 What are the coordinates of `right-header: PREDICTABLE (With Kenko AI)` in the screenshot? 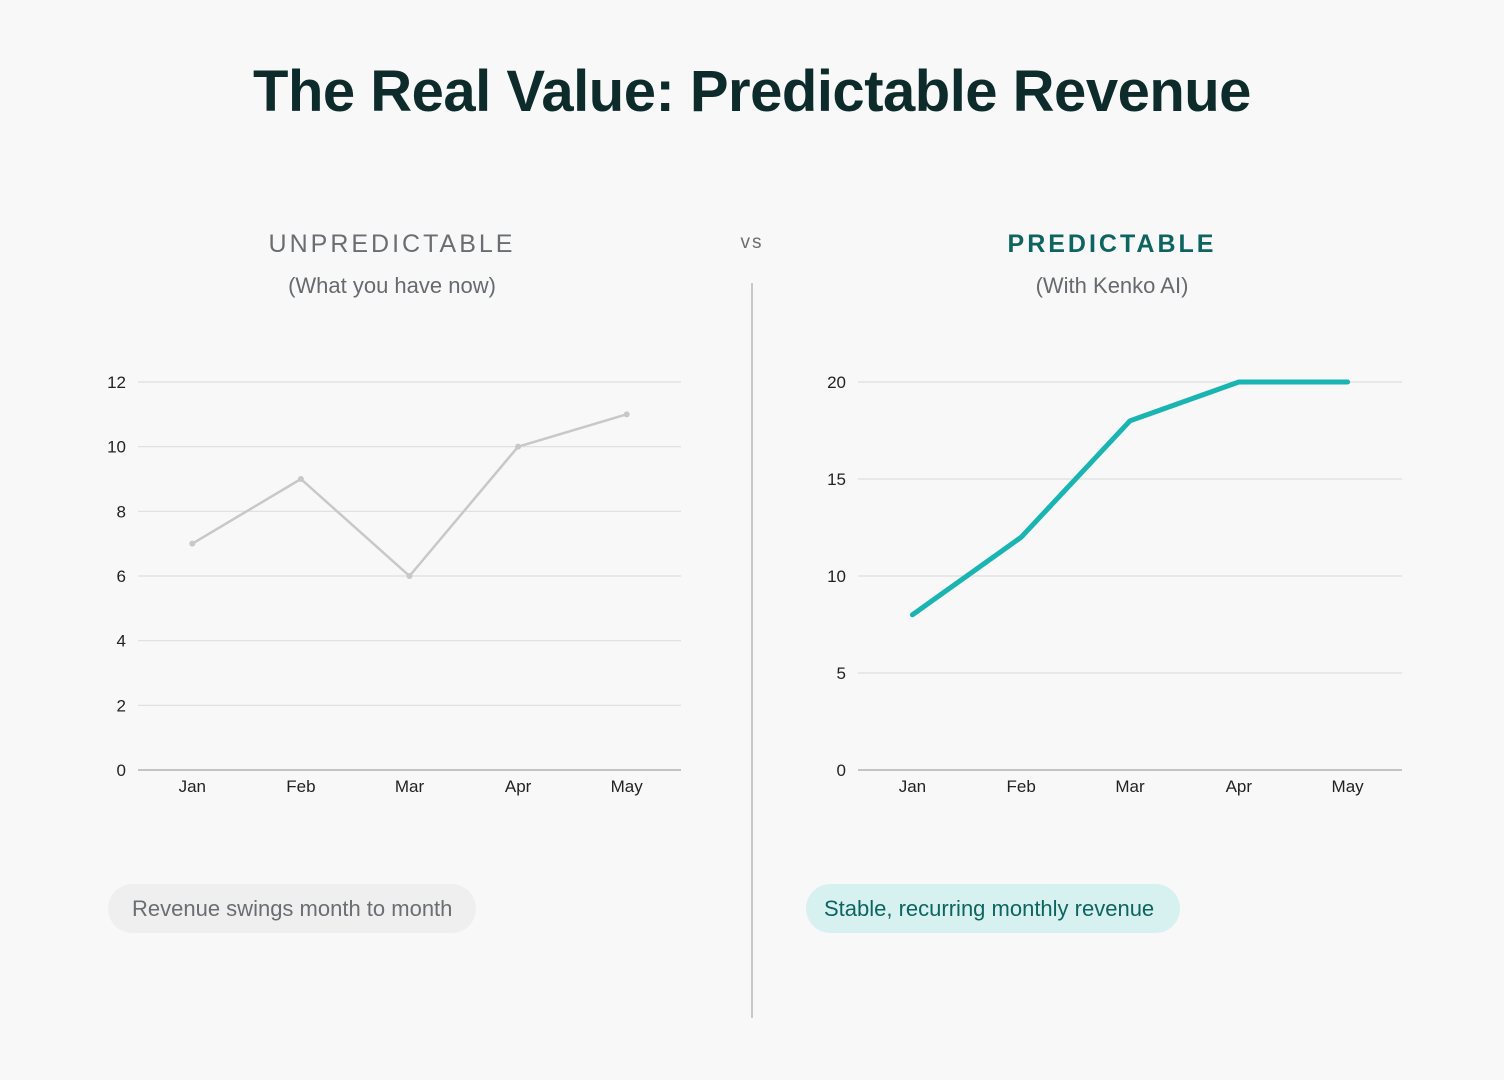 It's located at (1112, 264).